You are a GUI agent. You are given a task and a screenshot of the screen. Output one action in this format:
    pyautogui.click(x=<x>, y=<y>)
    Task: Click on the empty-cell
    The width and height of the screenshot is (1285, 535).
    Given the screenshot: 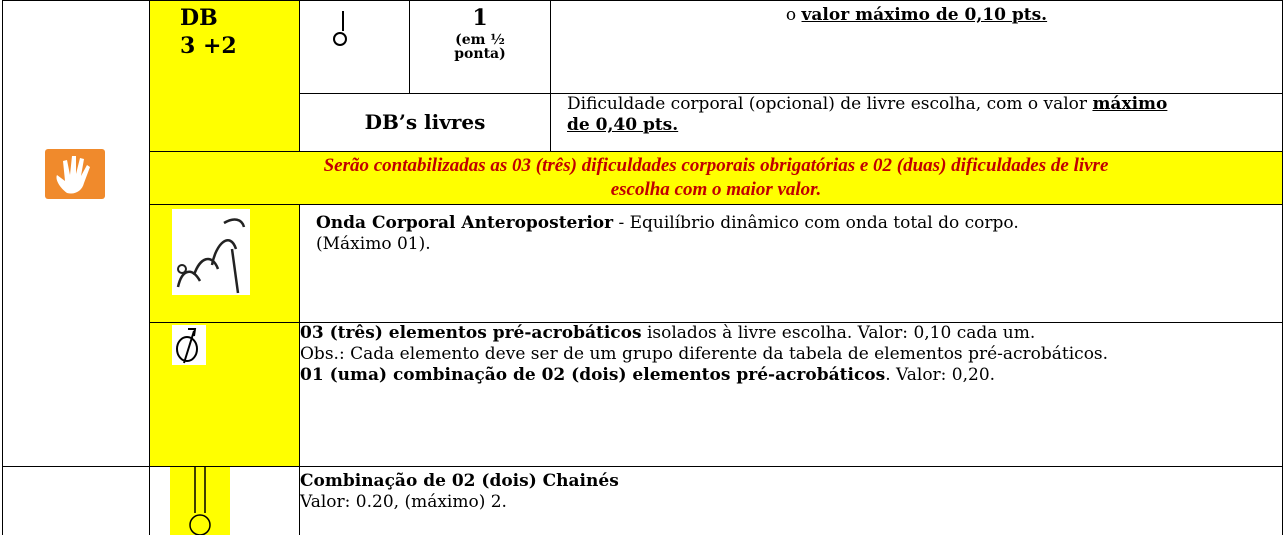 What is the action you would take?
    pyautogui.click(x=76, y=500)
    